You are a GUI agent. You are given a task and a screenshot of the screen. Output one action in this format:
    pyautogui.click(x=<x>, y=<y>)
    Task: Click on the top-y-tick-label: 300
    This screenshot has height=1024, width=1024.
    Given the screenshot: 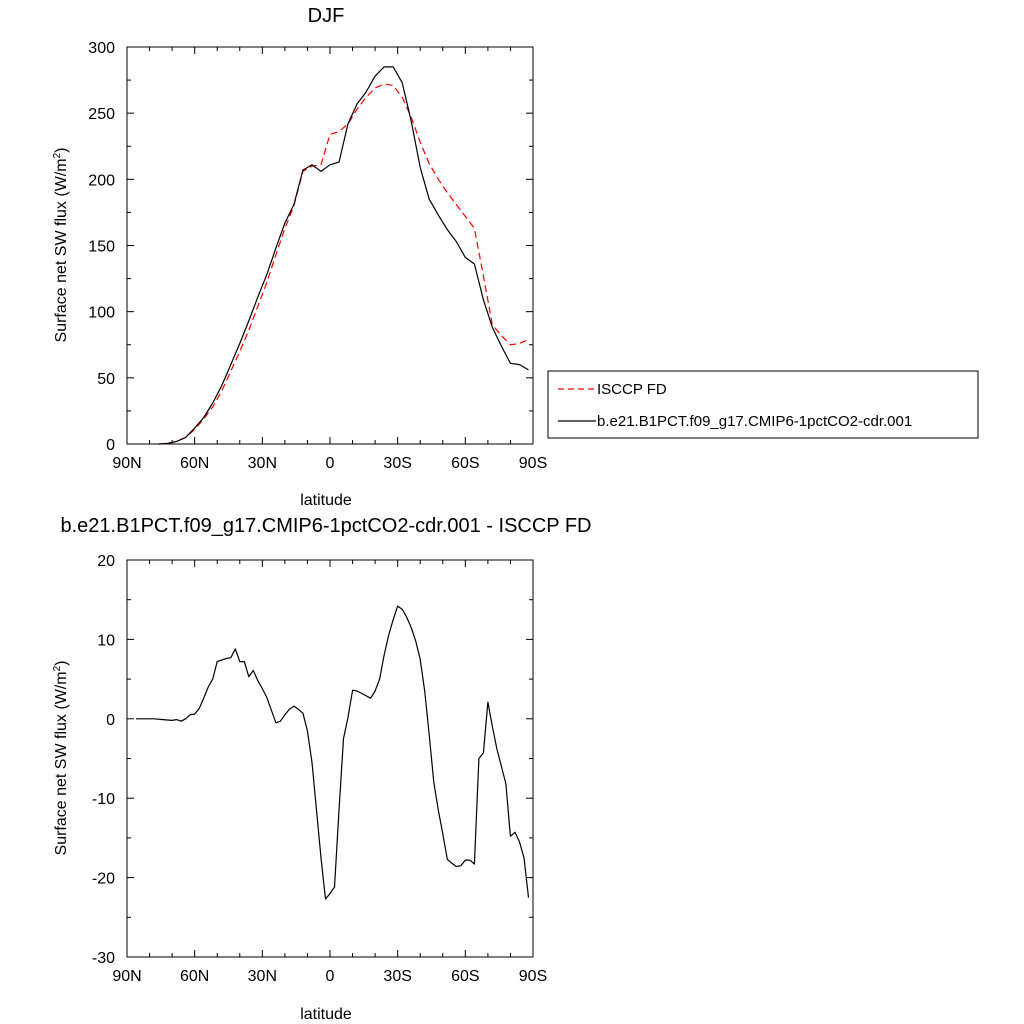 What is the action you would take?
    pyautogui.click(x=101, y=48)
    